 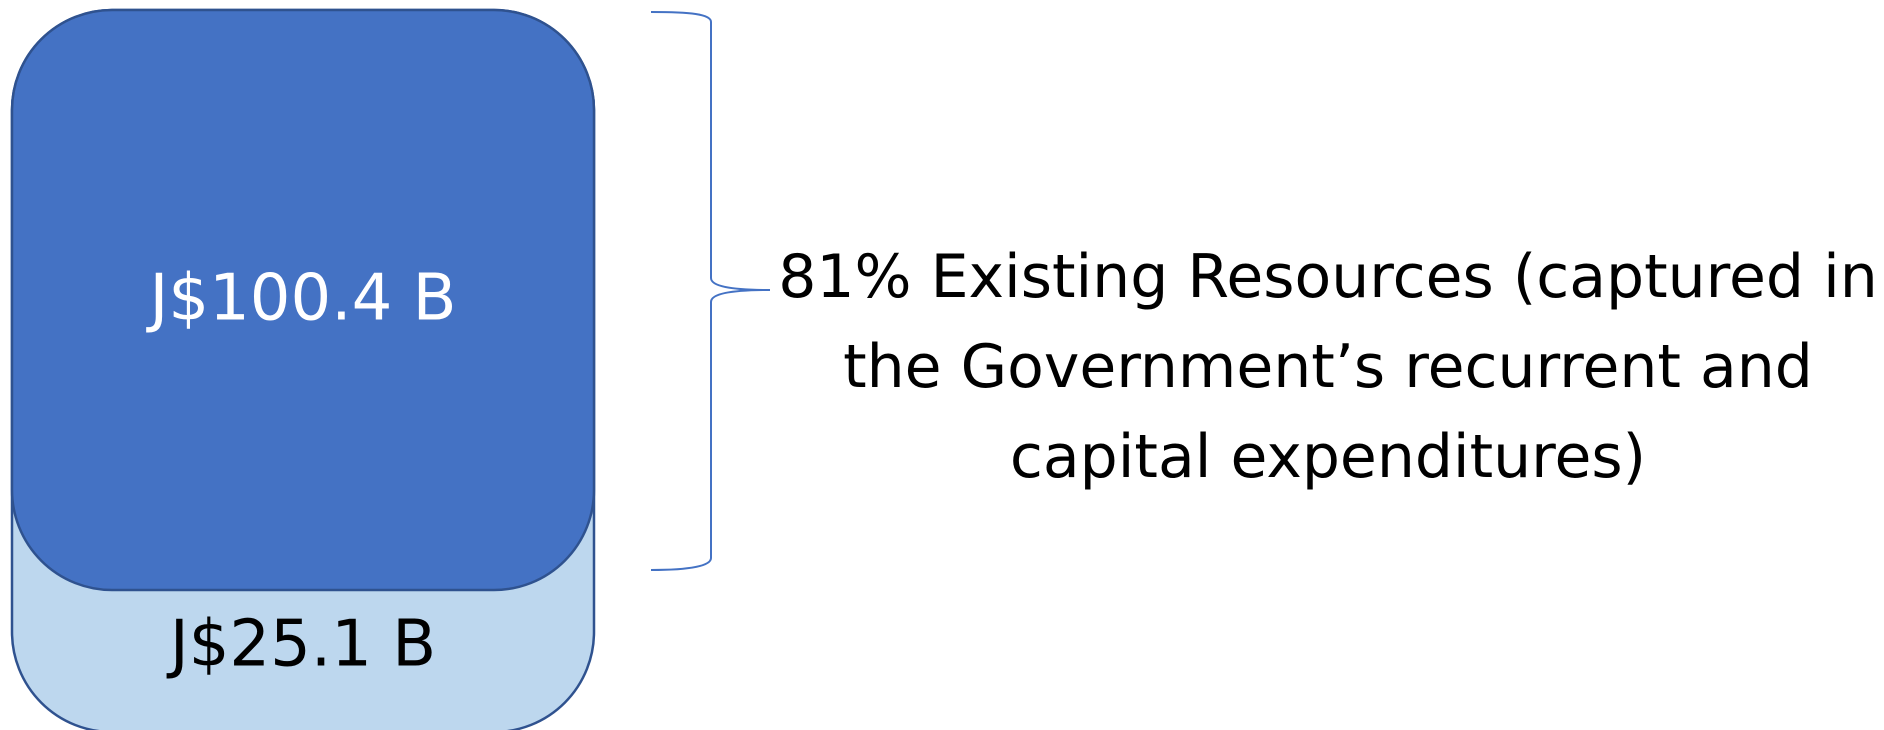 What do you see at coordinates (301, 645) in the screenshot?
I see `lower-block-label: J$25.1 B` at bounding box center [301, 645].